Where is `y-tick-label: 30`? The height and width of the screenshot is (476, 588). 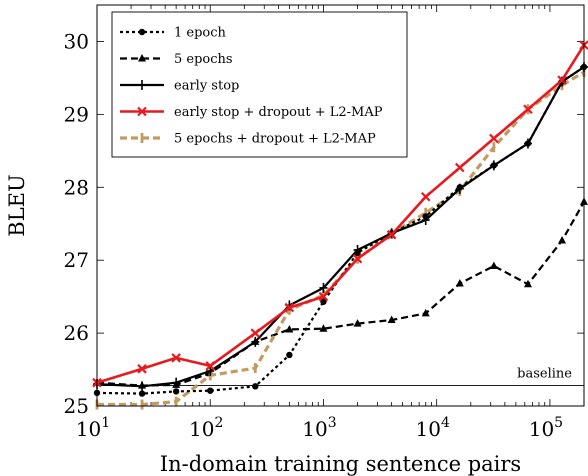 y-tick-label: 30 is located at coordinates (76, 41).